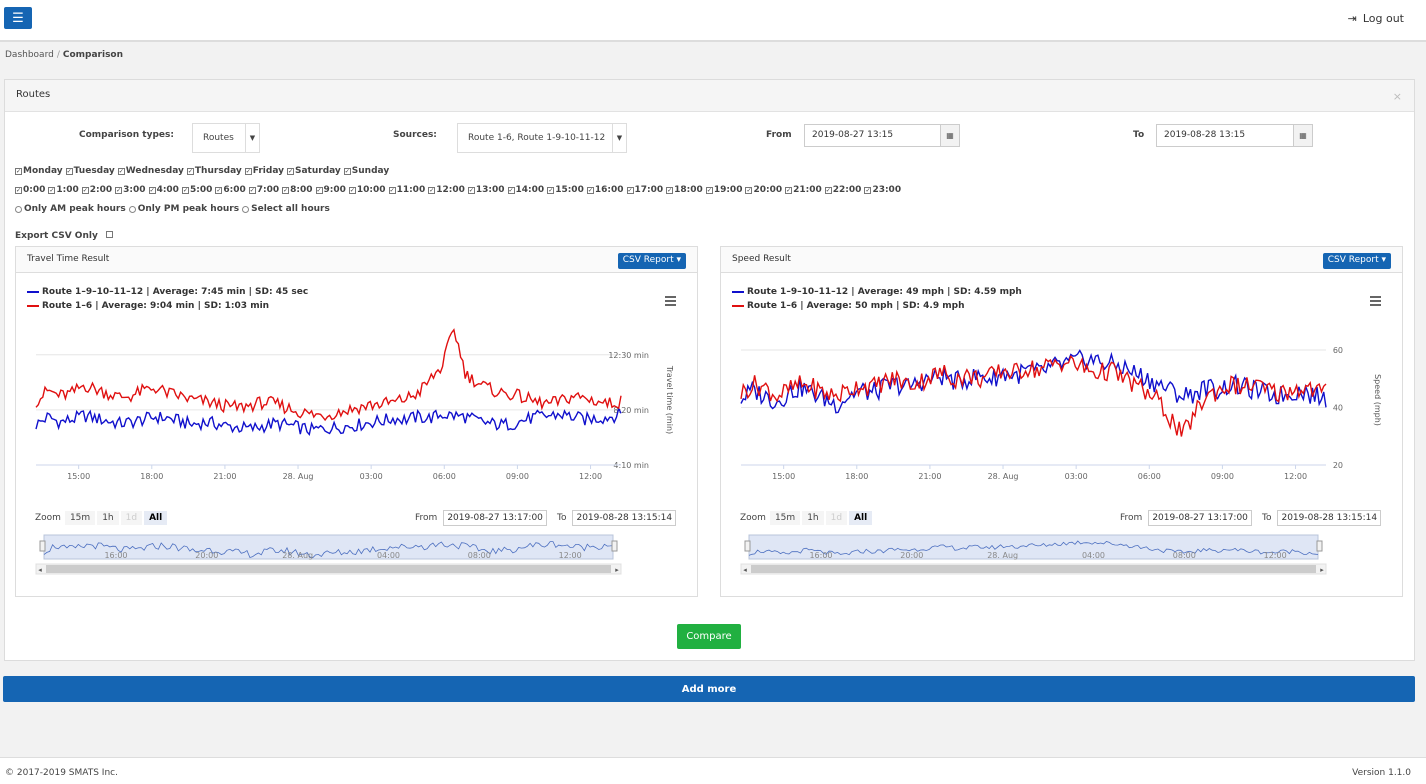  I want to click on hour-option: ✓ 5:00, so click(196, 190).